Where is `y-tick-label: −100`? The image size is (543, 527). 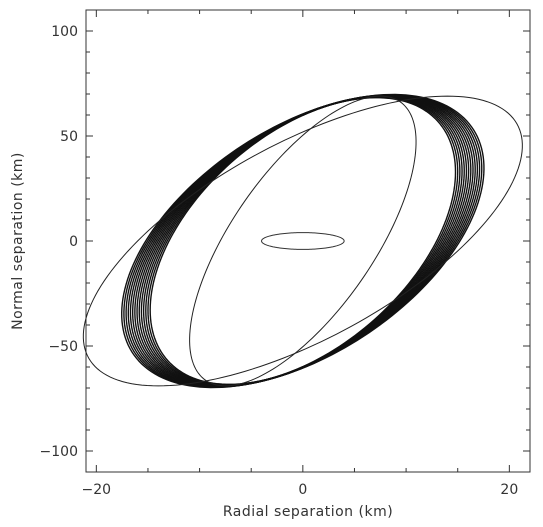
y-tick-label: −100 is located at coordinates (59, 452).